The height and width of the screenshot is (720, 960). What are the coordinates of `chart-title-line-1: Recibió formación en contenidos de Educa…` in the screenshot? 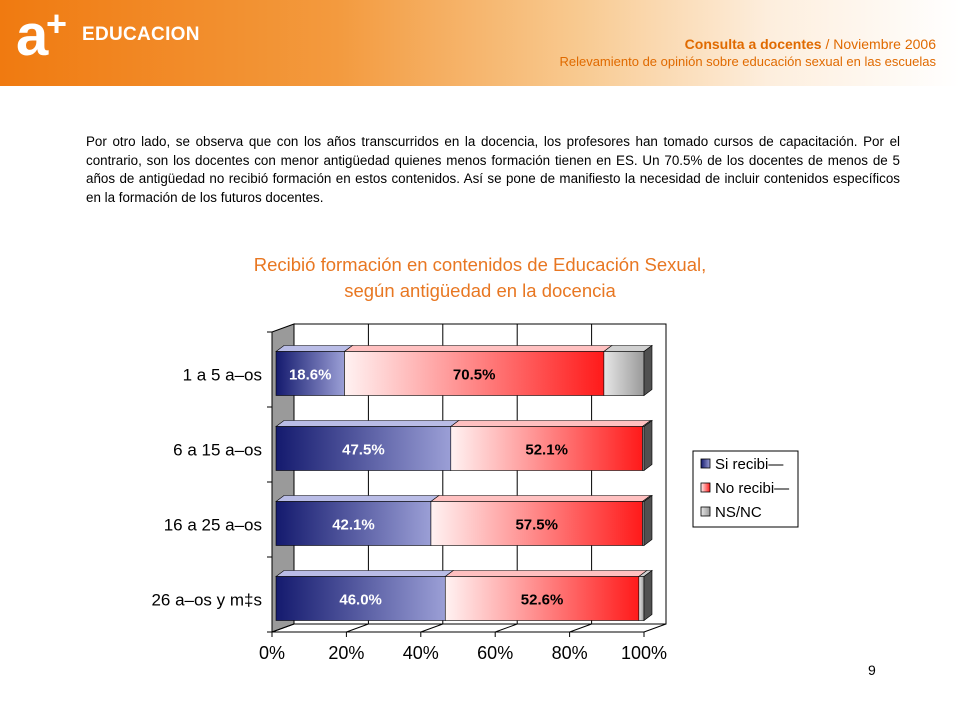 It's located at (480, 264).